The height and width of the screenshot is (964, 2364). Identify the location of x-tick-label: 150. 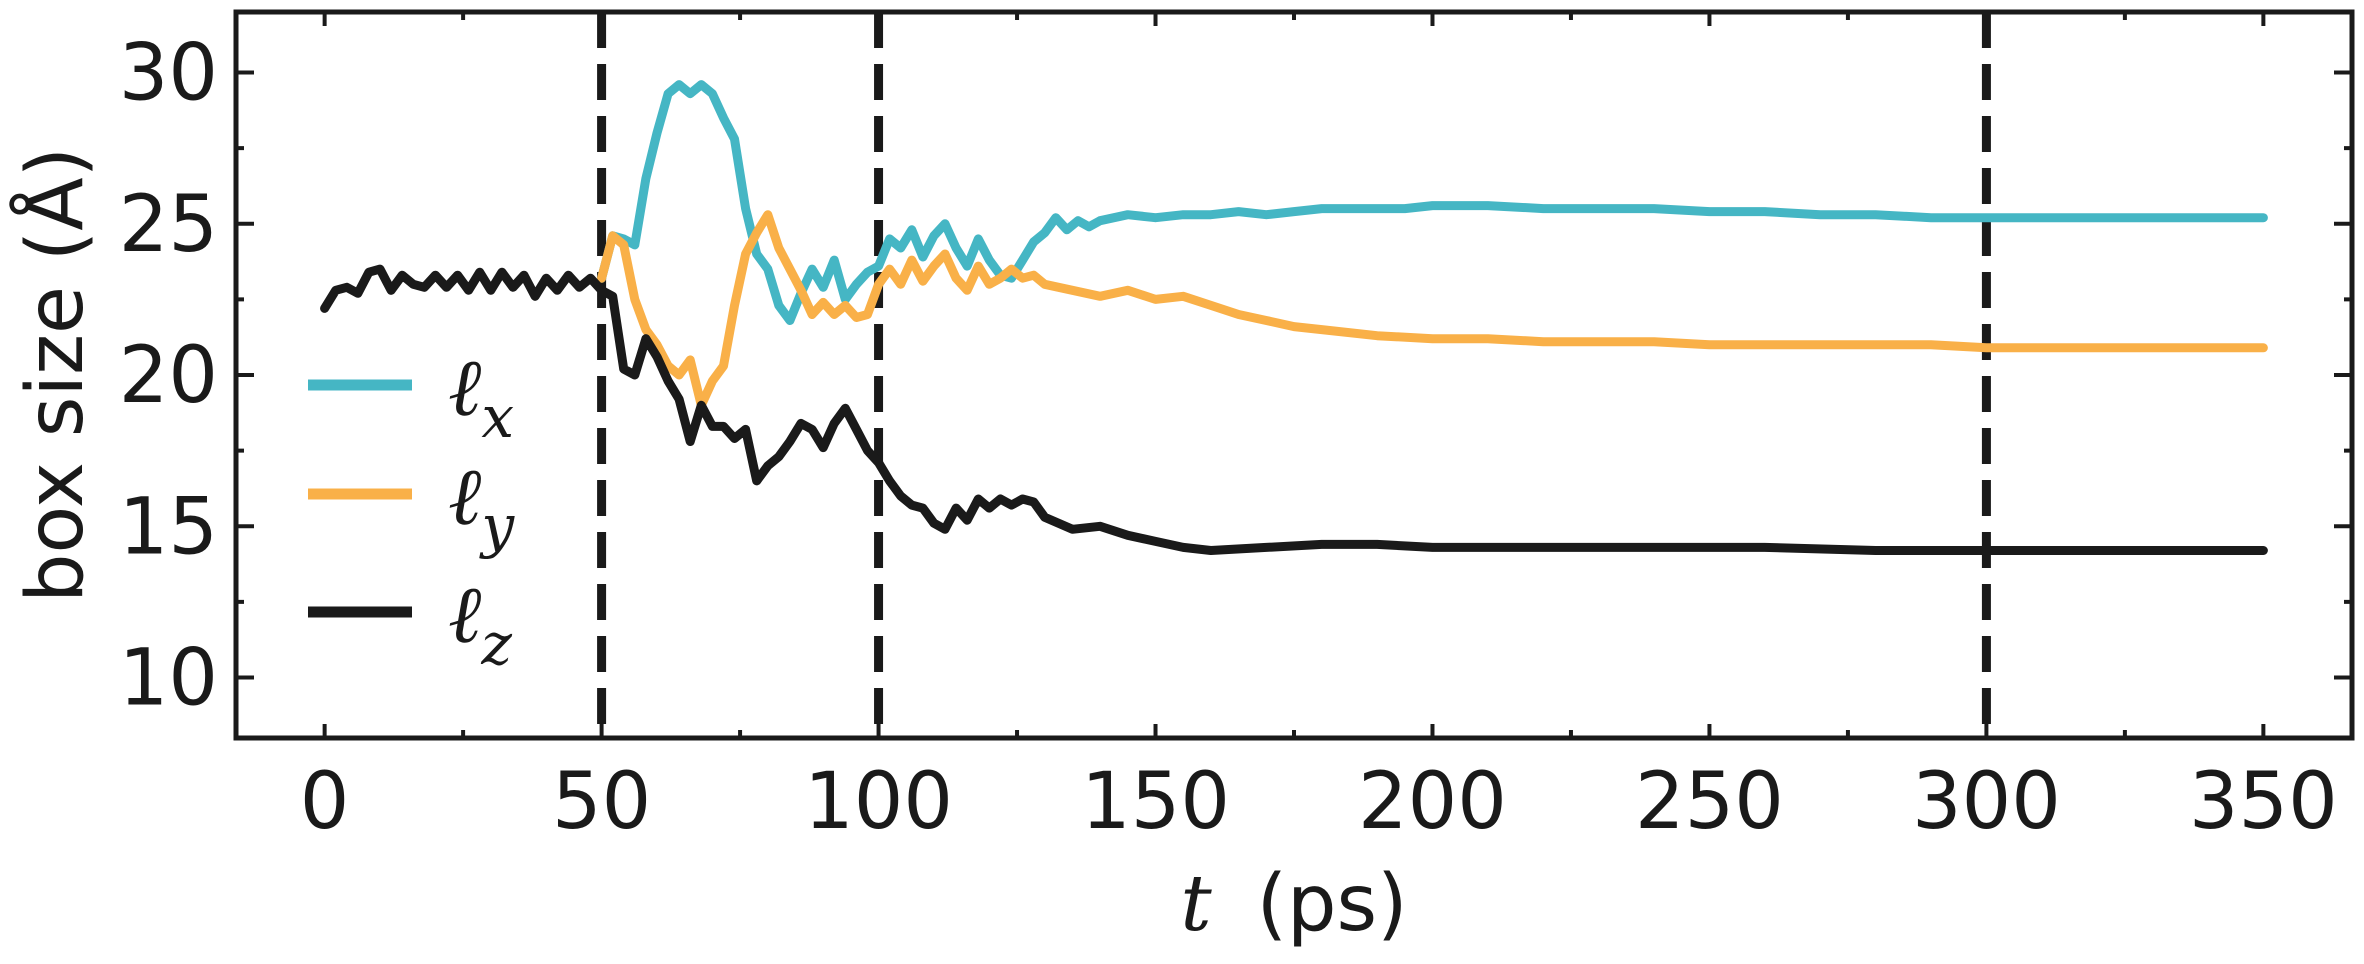
(1155, 802).